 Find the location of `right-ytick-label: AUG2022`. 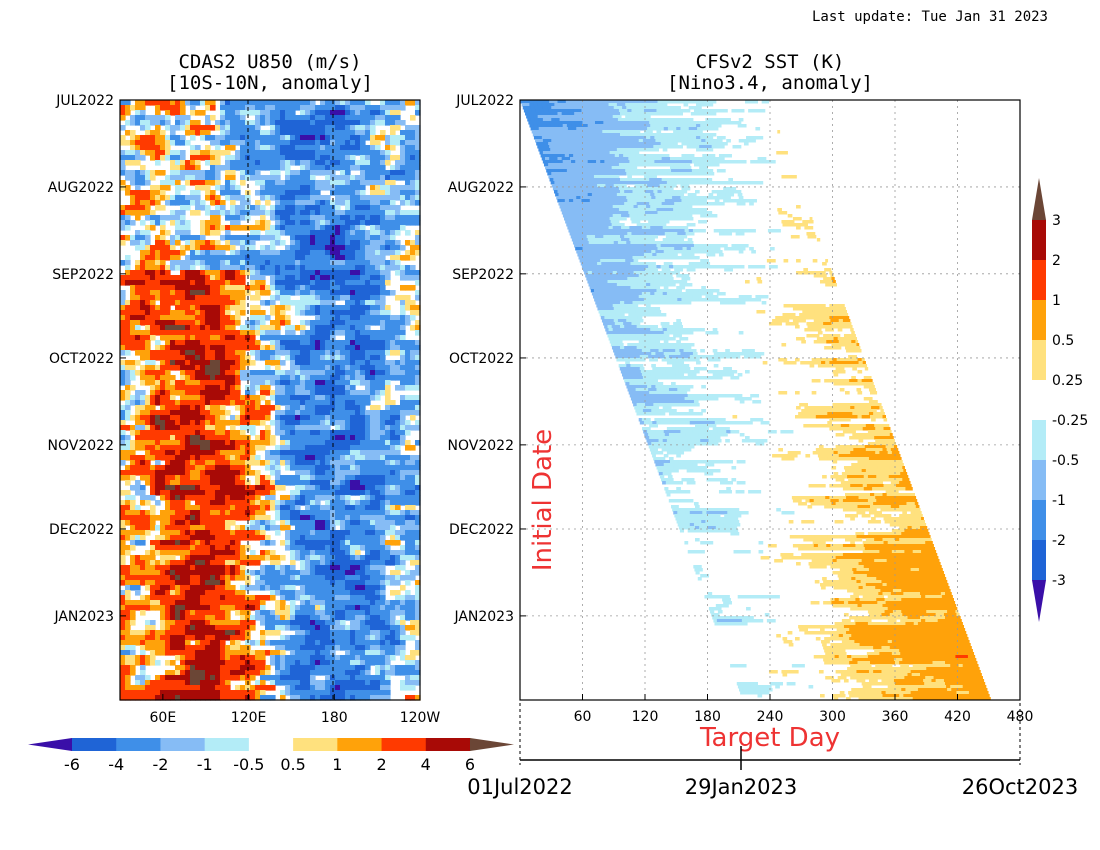

right-ytick-label: AUG2022 is located at coordinates (481, 188).